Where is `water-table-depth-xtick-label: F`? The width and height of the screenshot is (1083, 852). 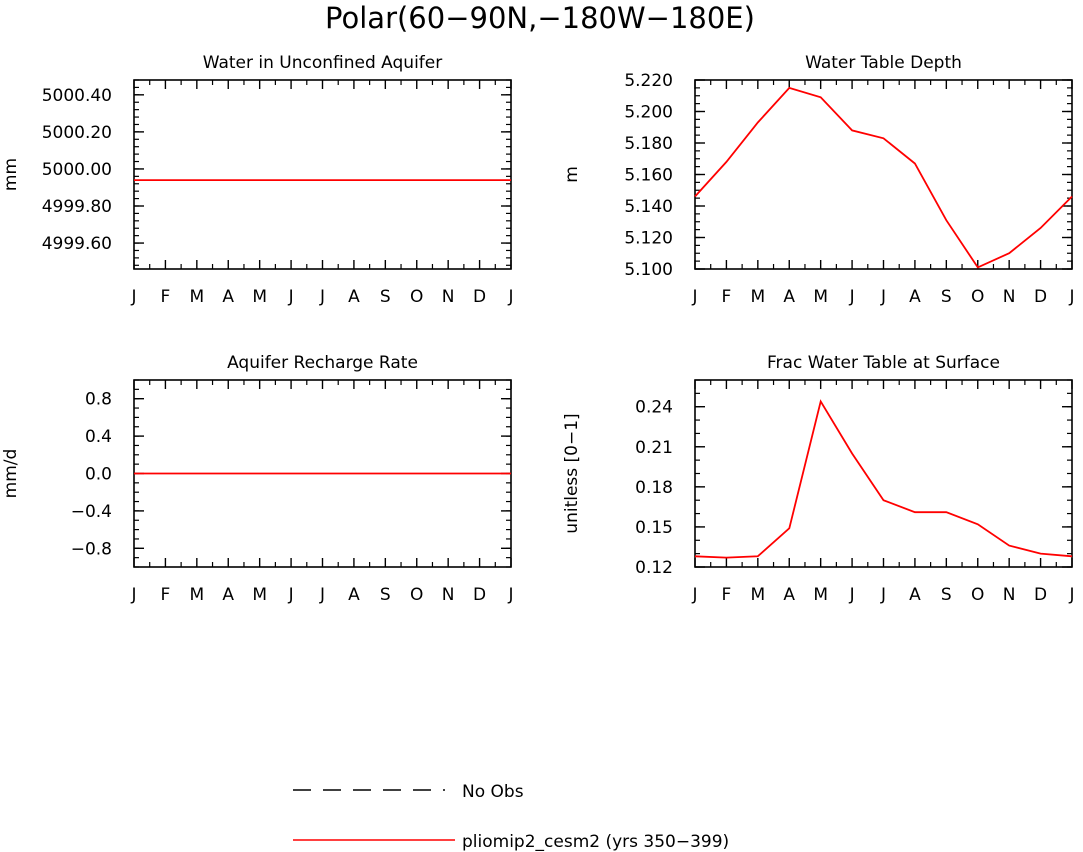 water-table-depth-xtick-label: F is located at coordinates (727, 297).